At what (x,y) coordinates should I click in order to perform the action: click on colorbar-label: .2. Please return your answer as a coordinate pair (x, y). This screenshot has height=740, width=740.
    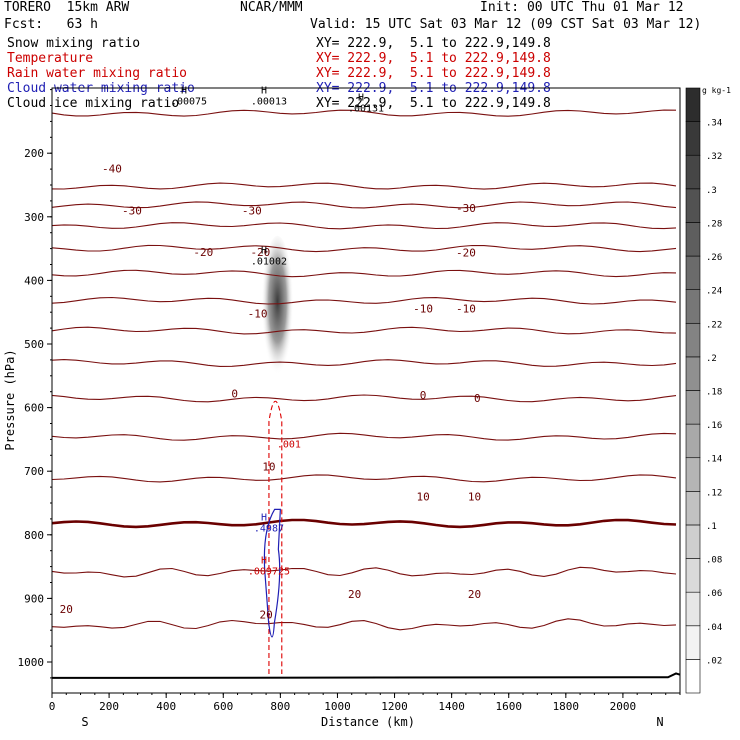
    Looking at the image, I should click on (711, 359).